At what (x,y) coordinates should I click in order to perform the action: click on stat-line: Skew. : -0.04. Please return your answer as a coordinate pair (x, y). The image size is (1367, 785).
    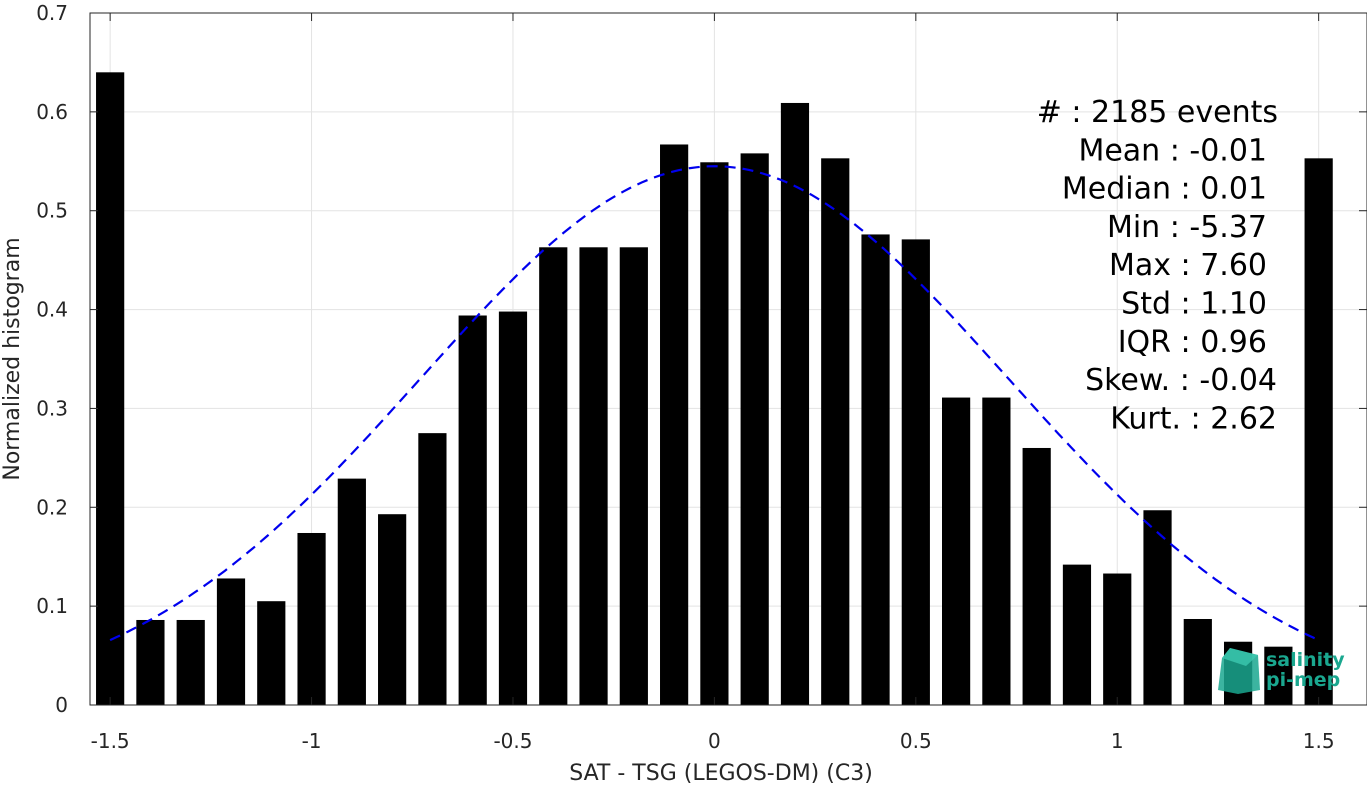
    Looking at the image, I should click on (1181, 380).